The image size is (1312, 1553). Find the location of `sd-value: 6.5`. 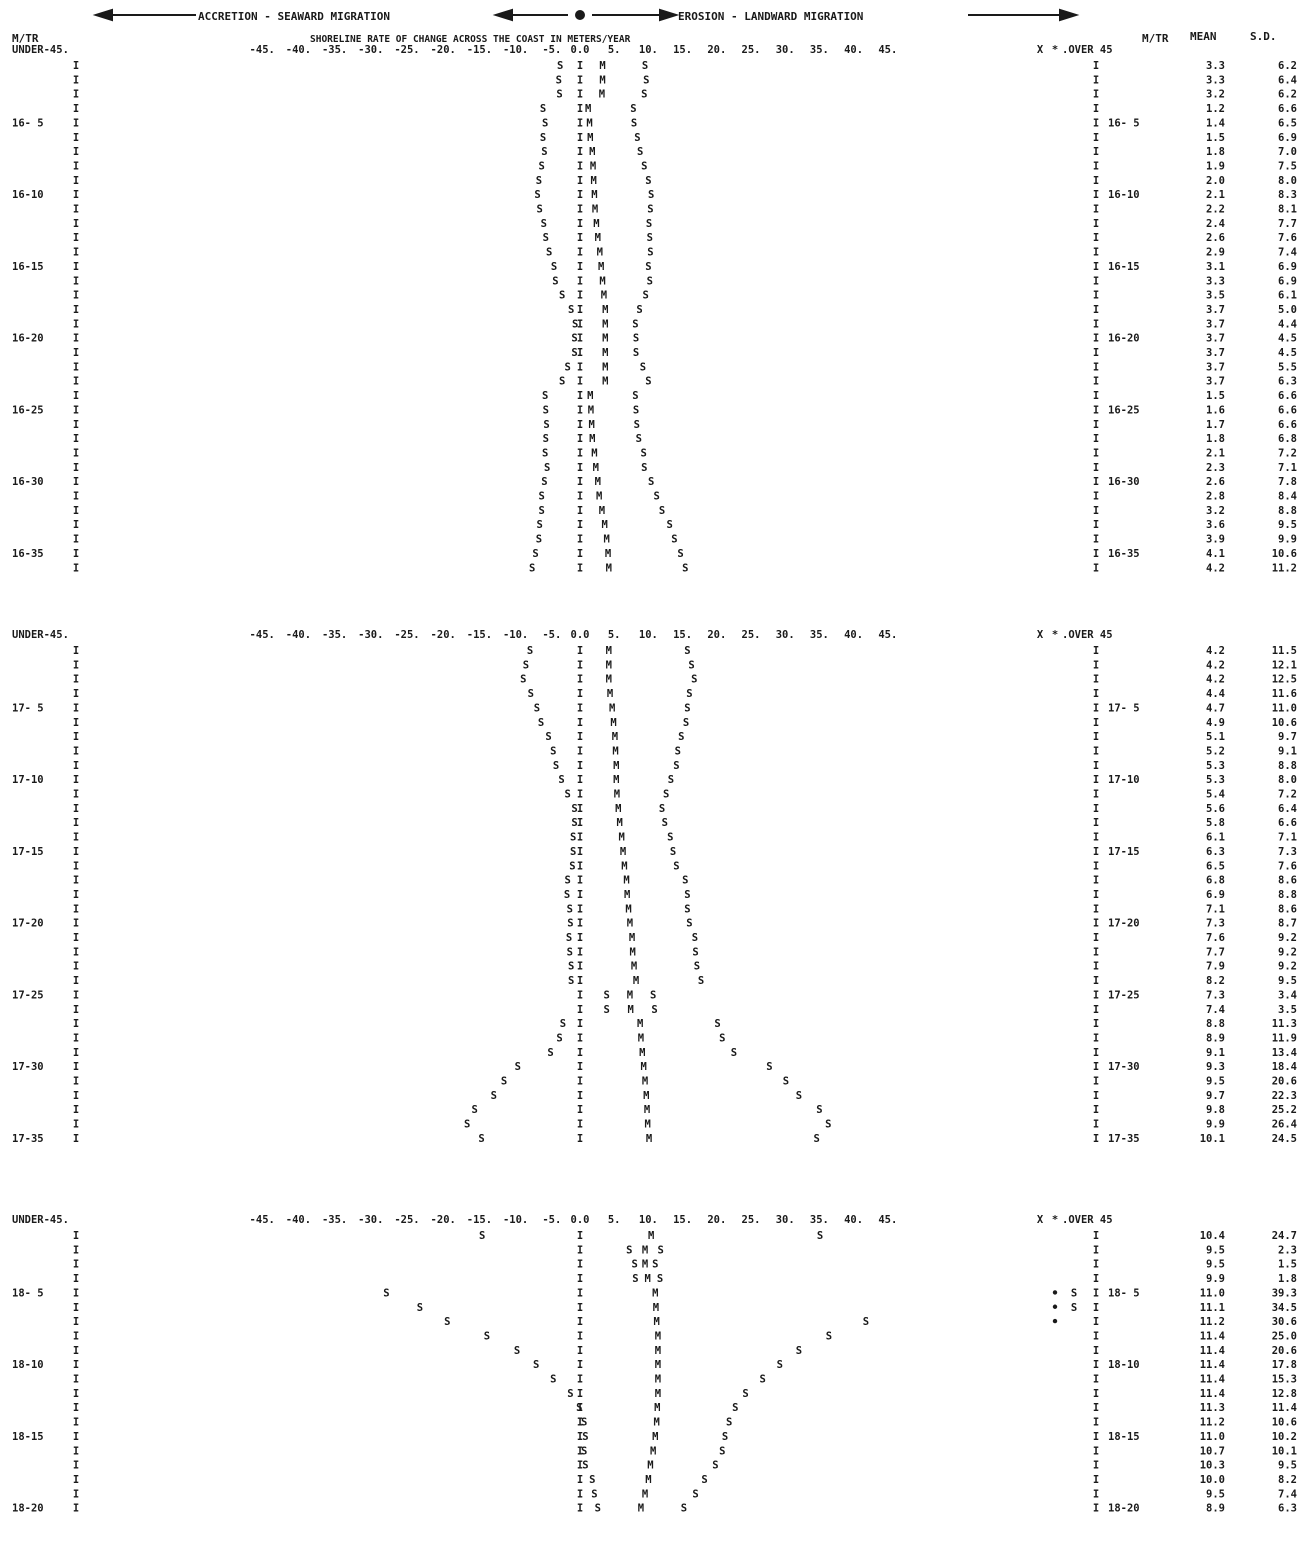

sd-value: 6.5 is located at coordinates (1287, 123).